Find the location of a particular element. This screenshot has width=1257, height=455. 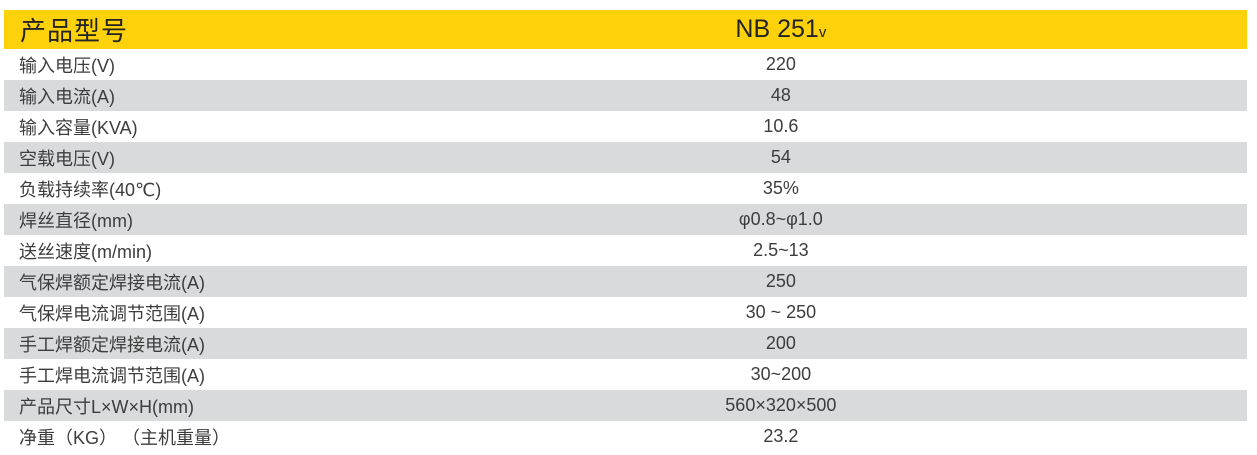

spec-value: 250 is located at coordinates (780, 281).